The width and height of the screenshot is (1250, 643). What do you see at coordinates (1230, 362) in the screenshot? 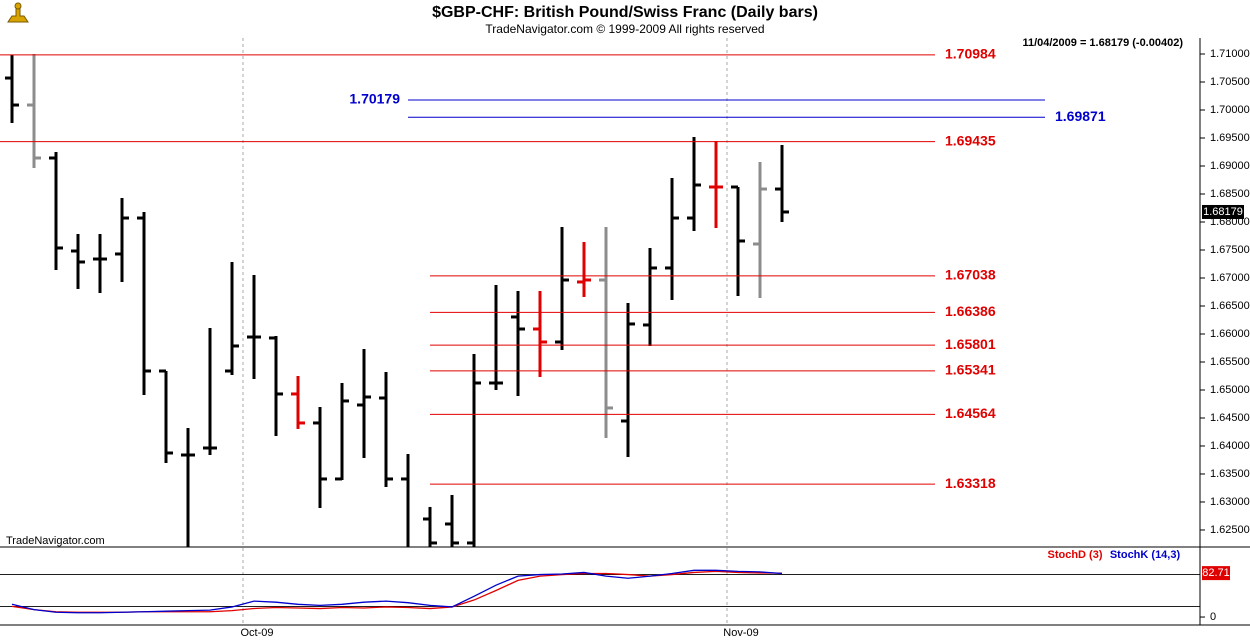
I see `y-tick-label: 1.65500` at bounding box center [1230, 362].